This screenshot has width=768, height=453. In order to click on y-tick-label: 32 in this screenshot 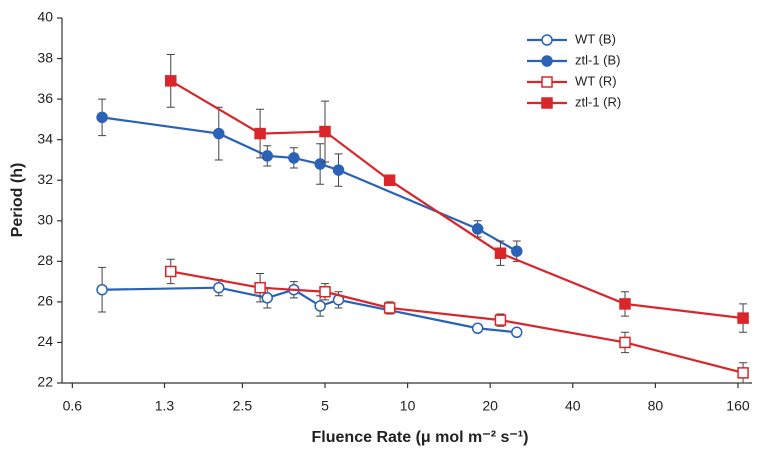, I will do `click(45, 179)`.